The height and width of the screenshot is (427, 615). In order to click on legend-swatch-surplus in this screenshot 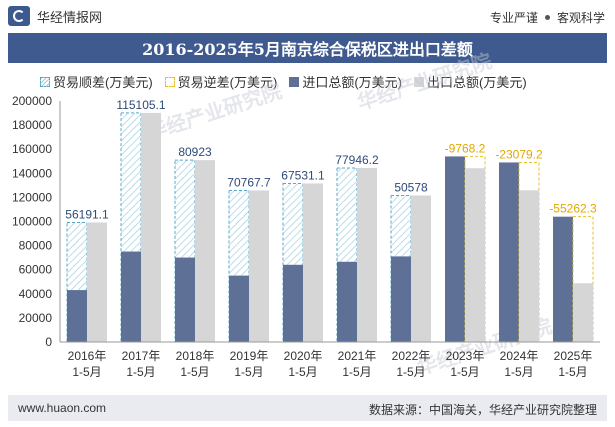, I will do `click(45, 81)`.